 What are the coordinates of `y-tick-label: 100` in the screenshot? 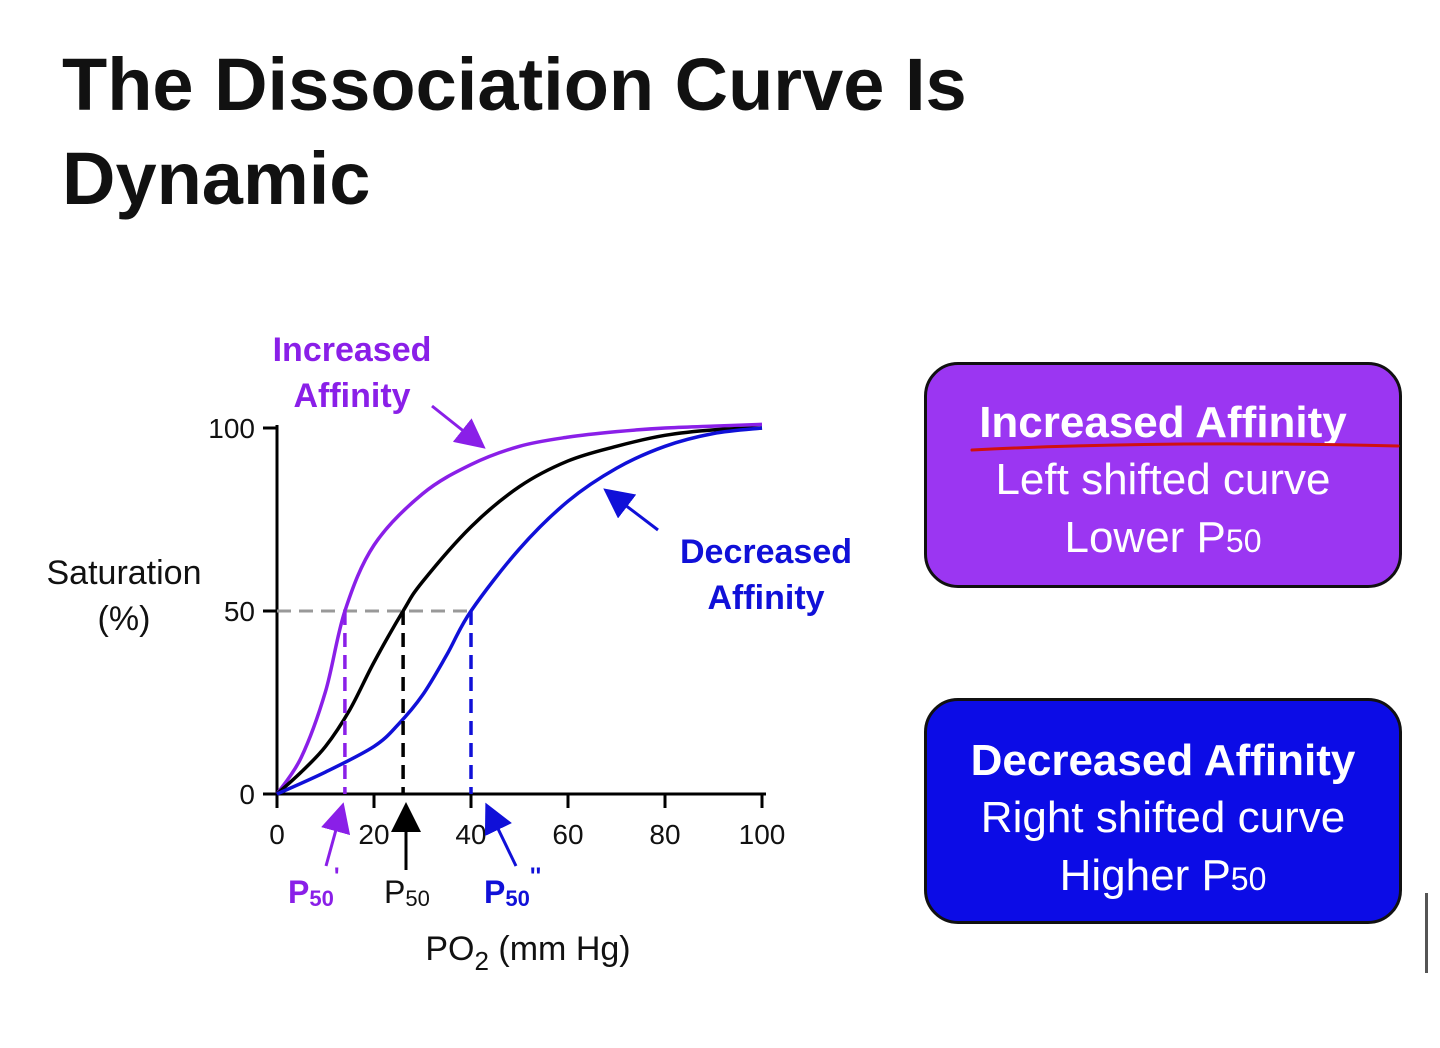 It's located at (231, 428).